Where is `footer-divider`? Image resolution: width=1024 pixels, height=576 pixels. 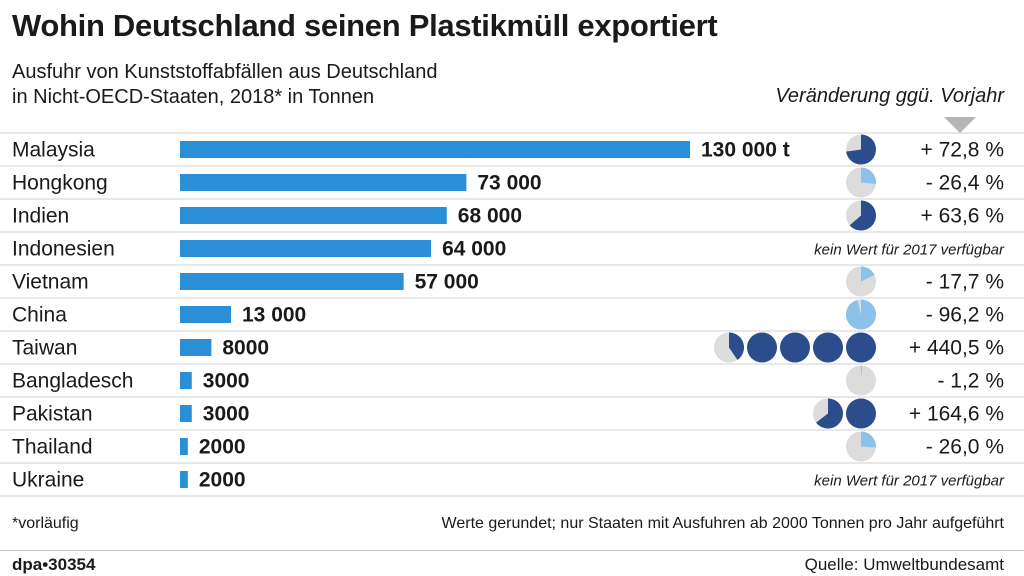
footer-divider is located at coordinates (512, 550).